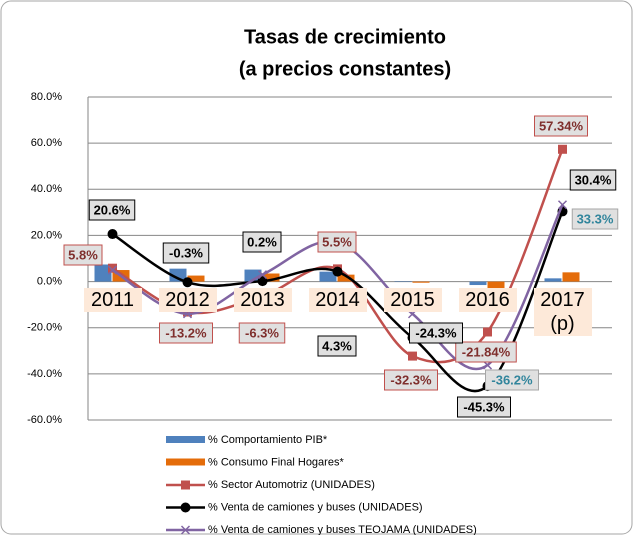  Describe the element at coordinates (345, 69) in the screenshot. I see `chart-subtitle: (a precios constantes)` at that location.